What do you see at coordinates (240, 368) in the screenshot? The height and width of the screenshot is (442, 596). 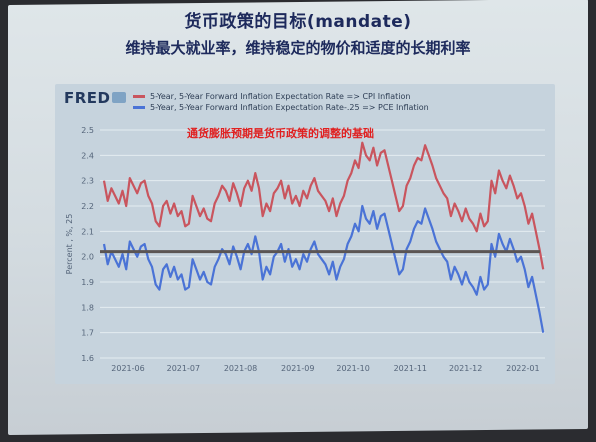 I see `x-tick-label: 2021-08` at bounding box center [240, 368].